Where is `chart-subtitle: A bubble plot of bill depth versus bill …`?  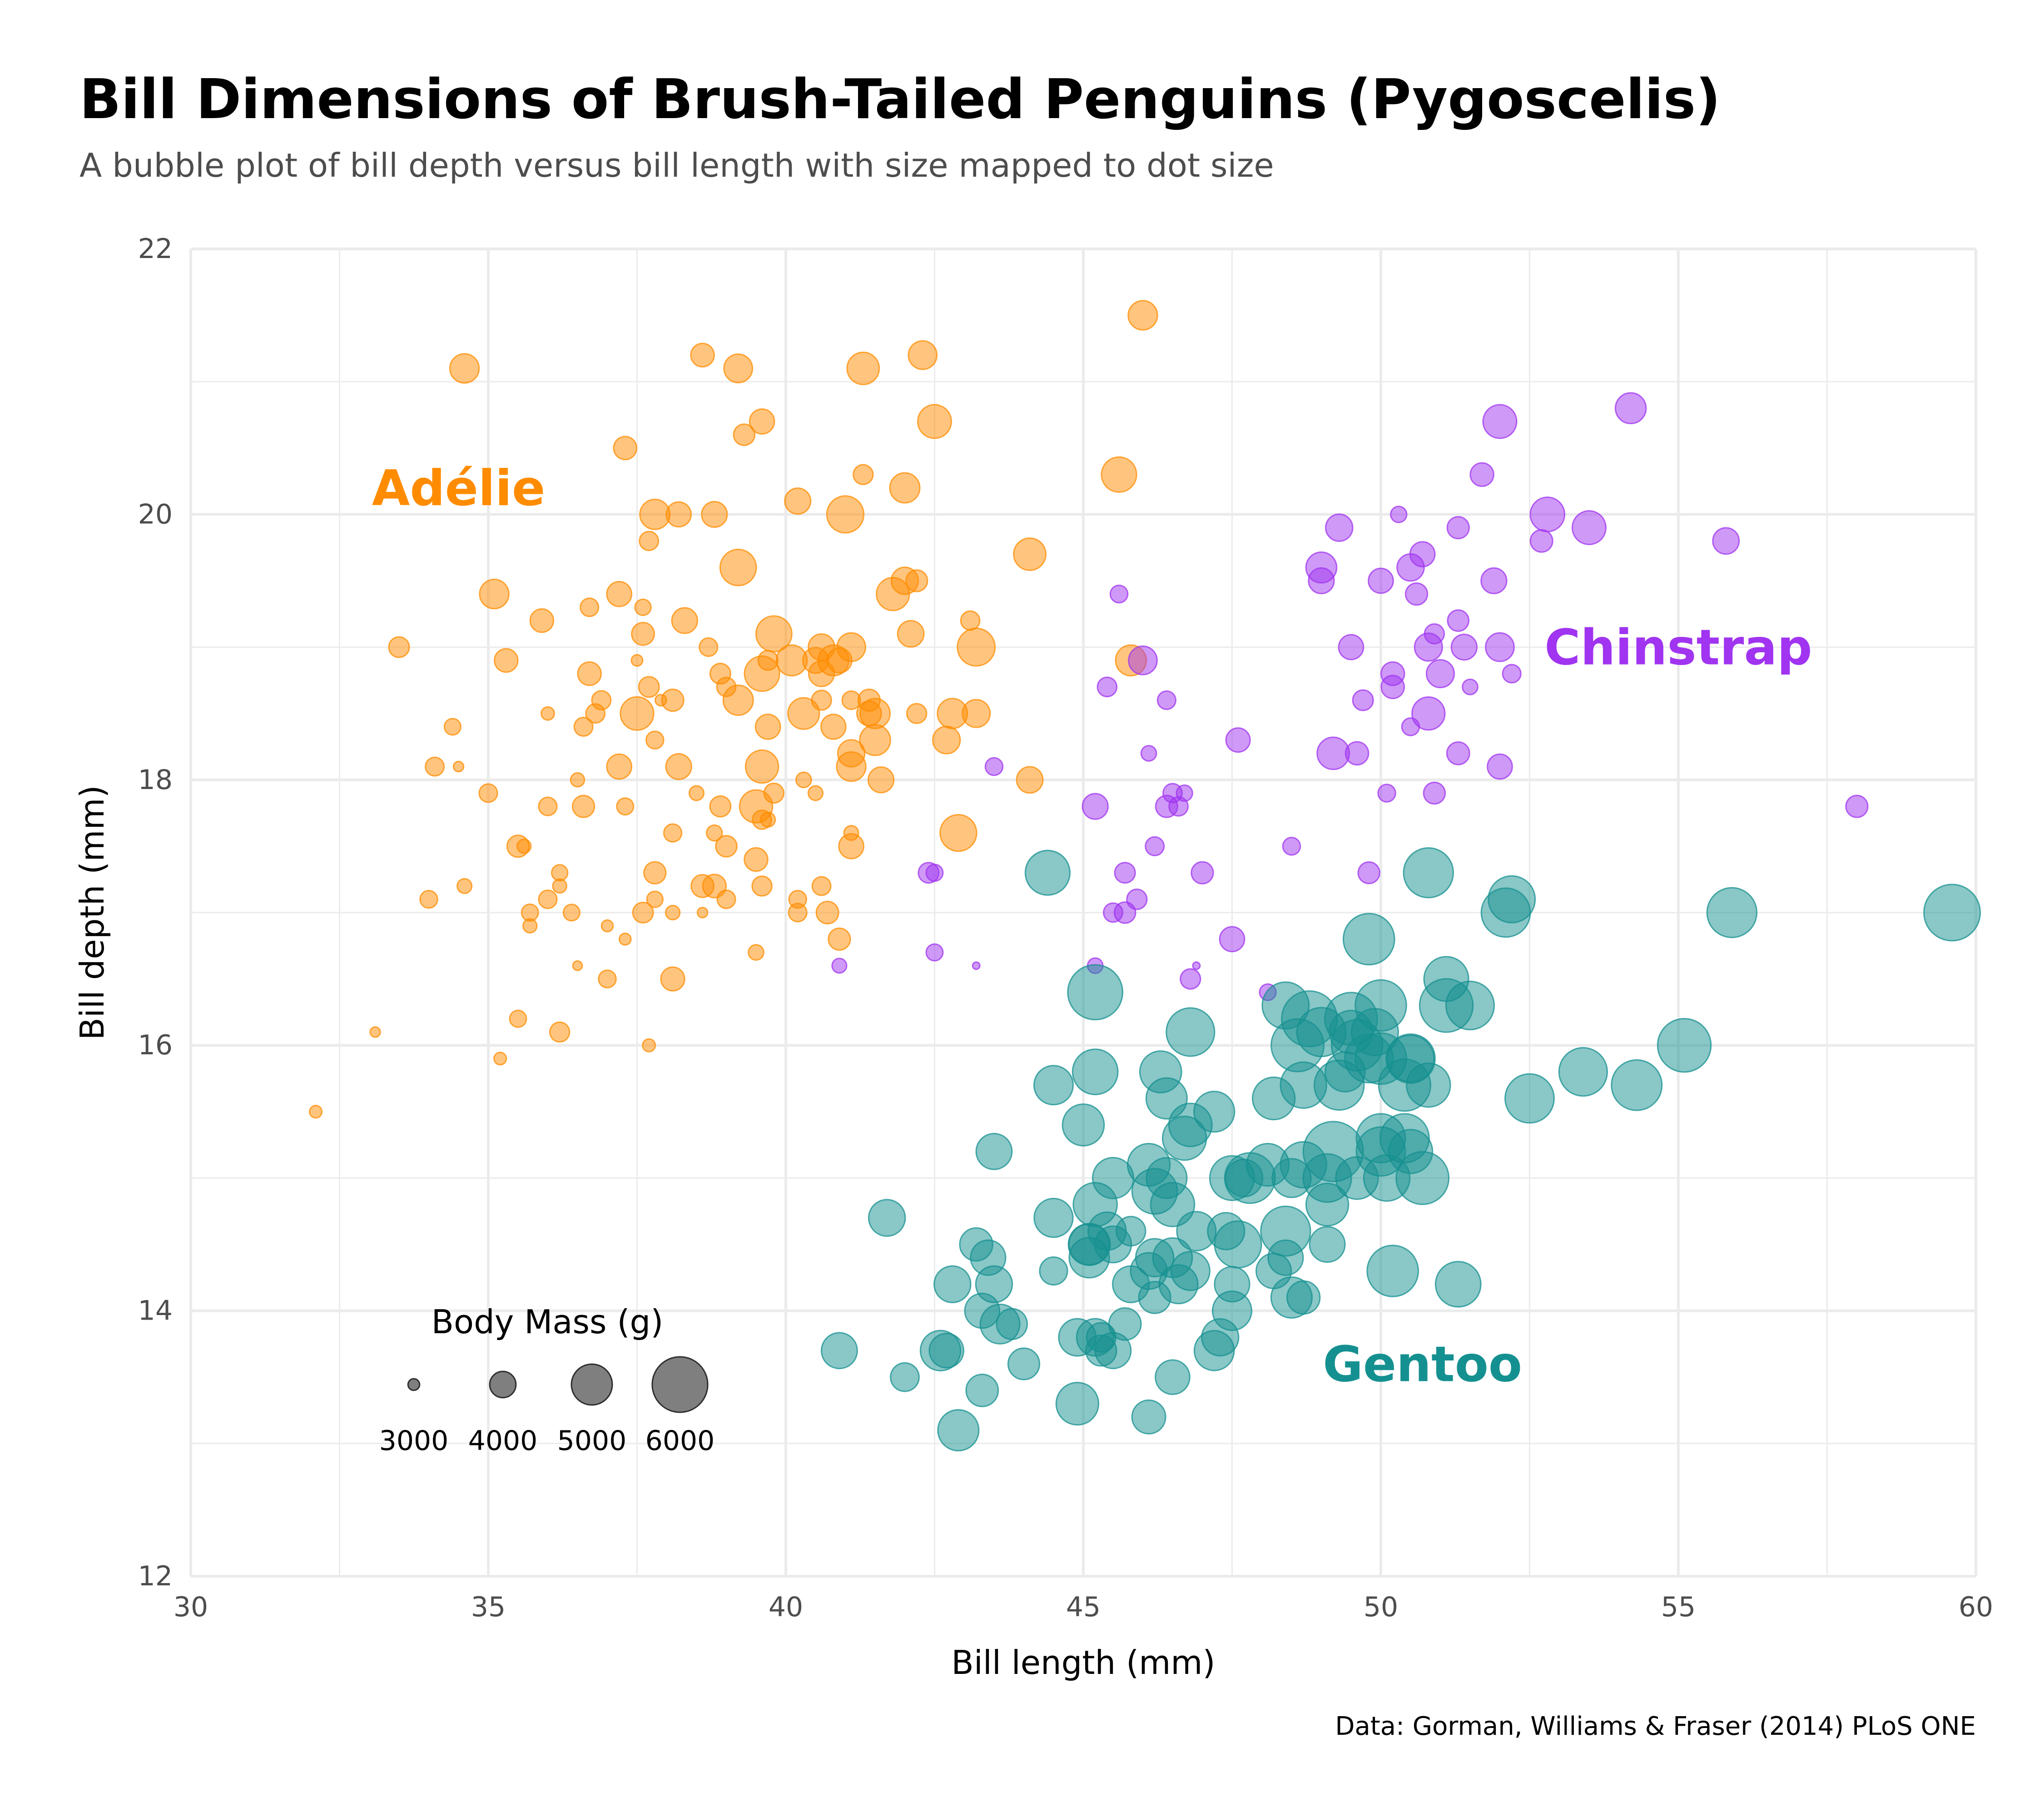
chart-subtitle: A bubble plot of bill depth versus bill … is located at coordinates (676, 165).